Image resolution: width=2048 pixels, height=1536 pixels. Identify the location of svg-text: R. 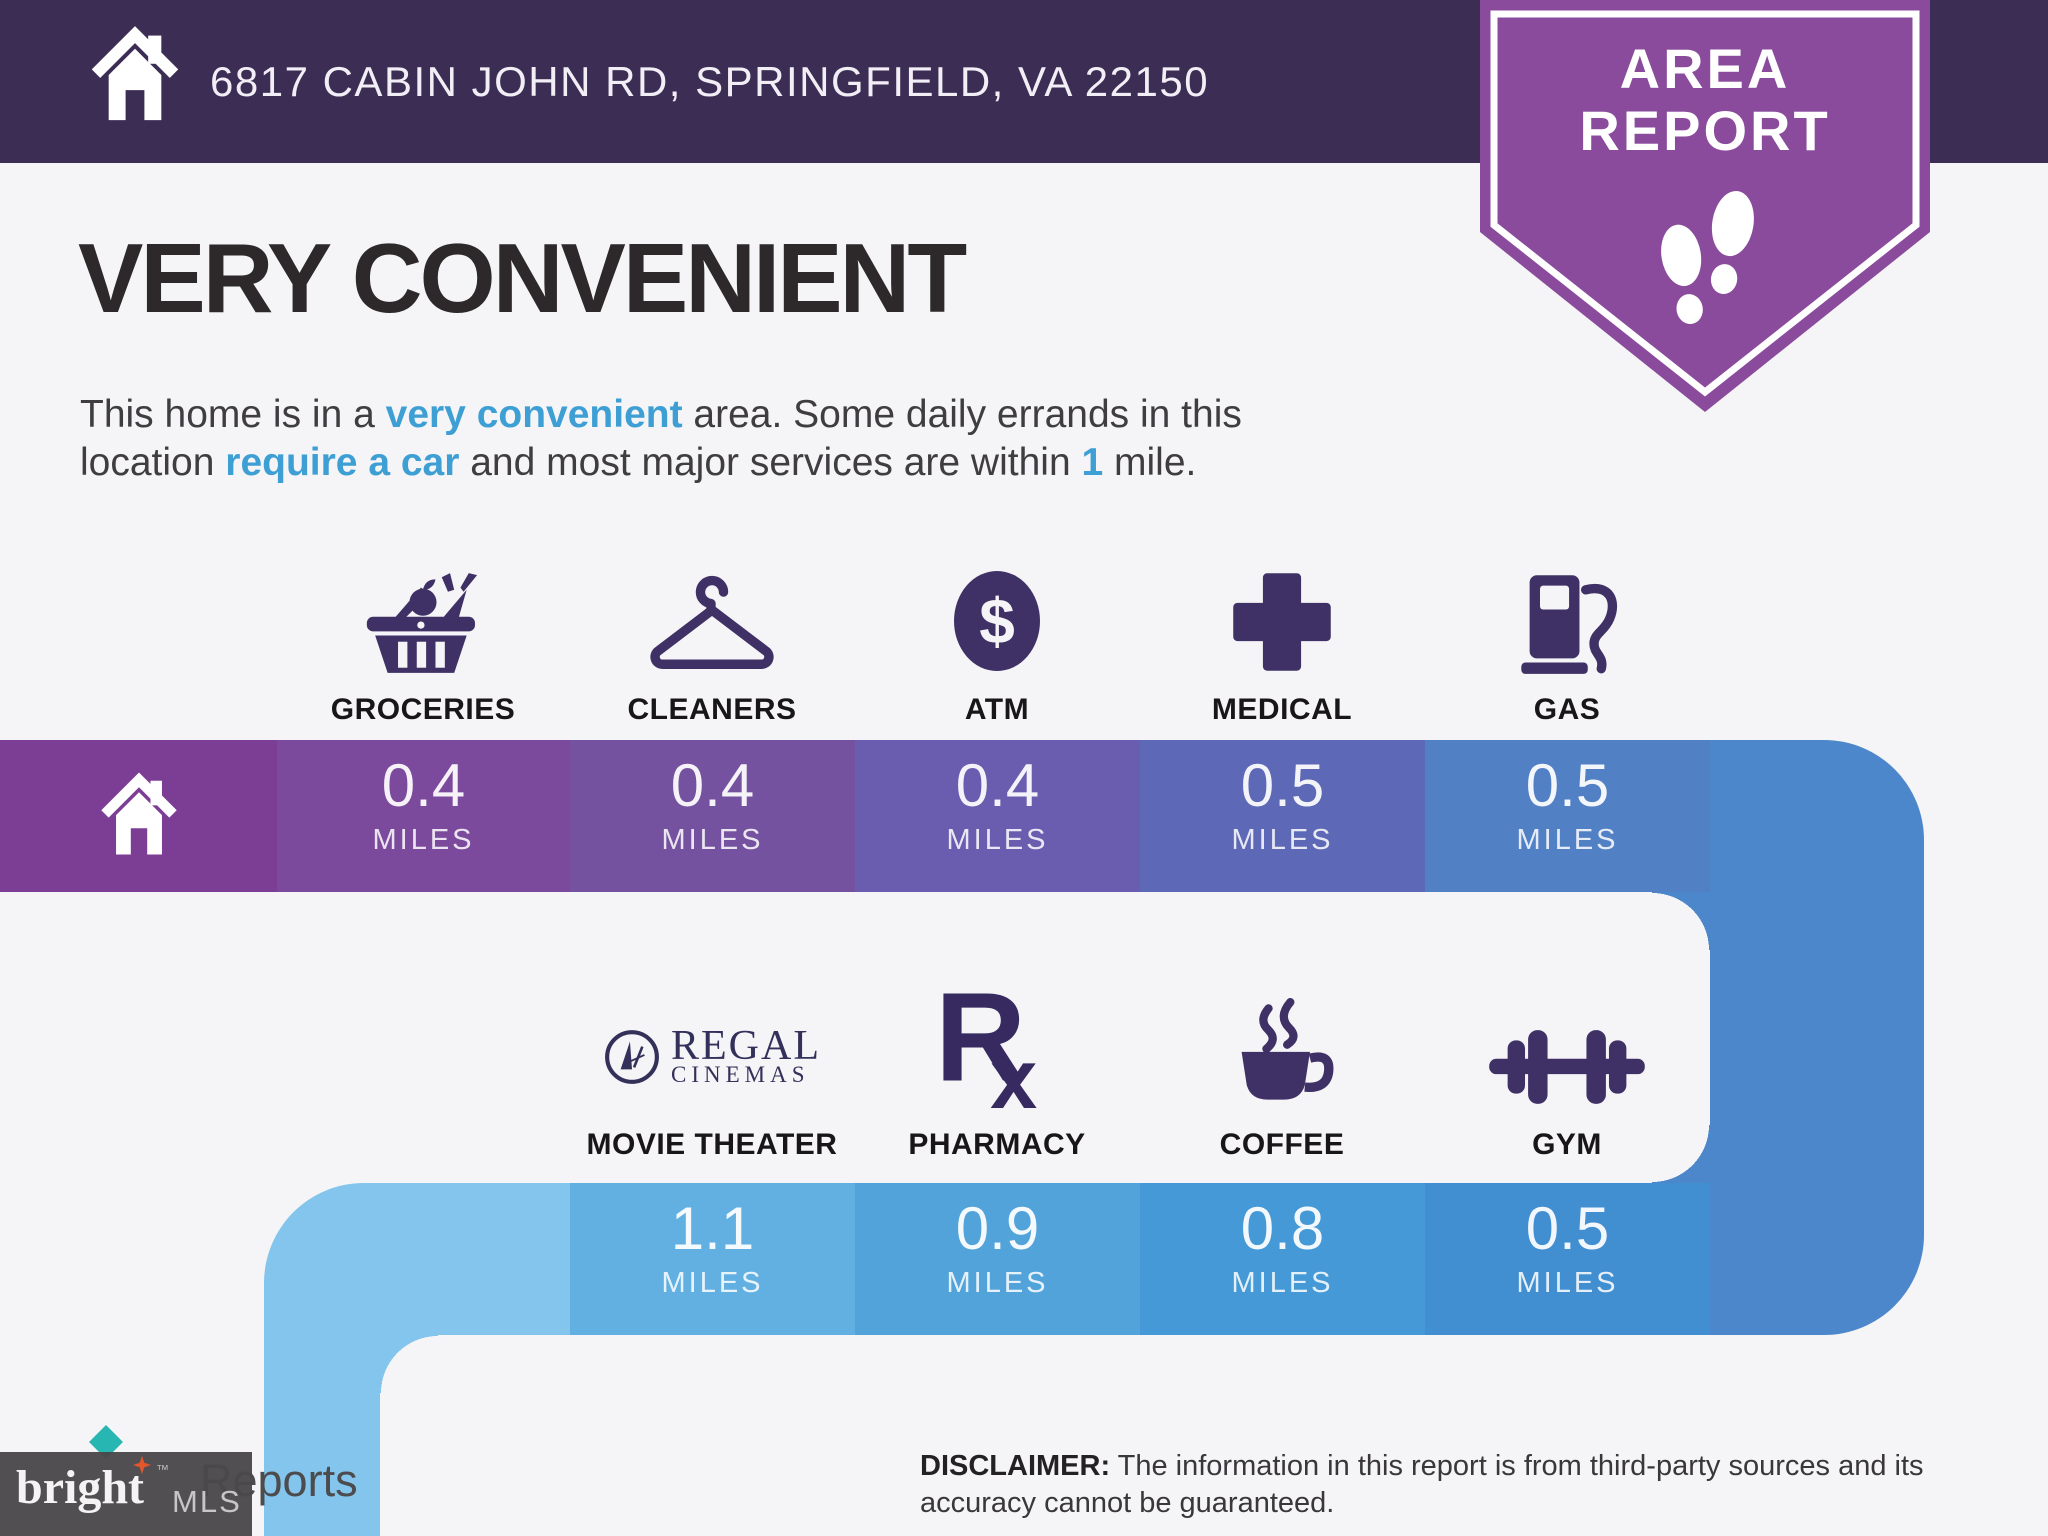
(980, 1042).